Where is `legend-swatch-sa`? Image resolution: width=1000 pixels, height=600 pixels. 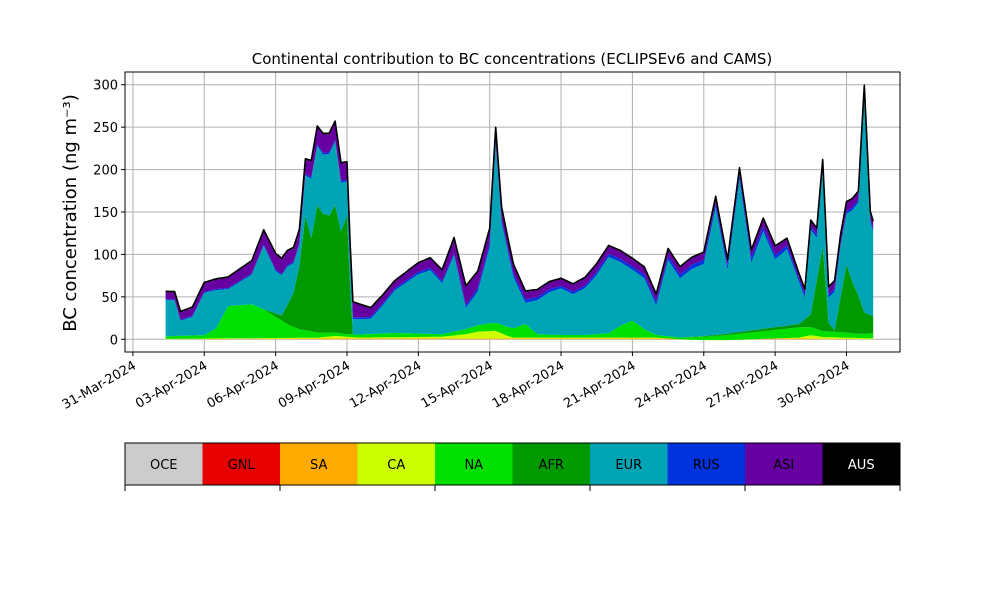
legend-swatch-sa is located at coordinates (319, 464).